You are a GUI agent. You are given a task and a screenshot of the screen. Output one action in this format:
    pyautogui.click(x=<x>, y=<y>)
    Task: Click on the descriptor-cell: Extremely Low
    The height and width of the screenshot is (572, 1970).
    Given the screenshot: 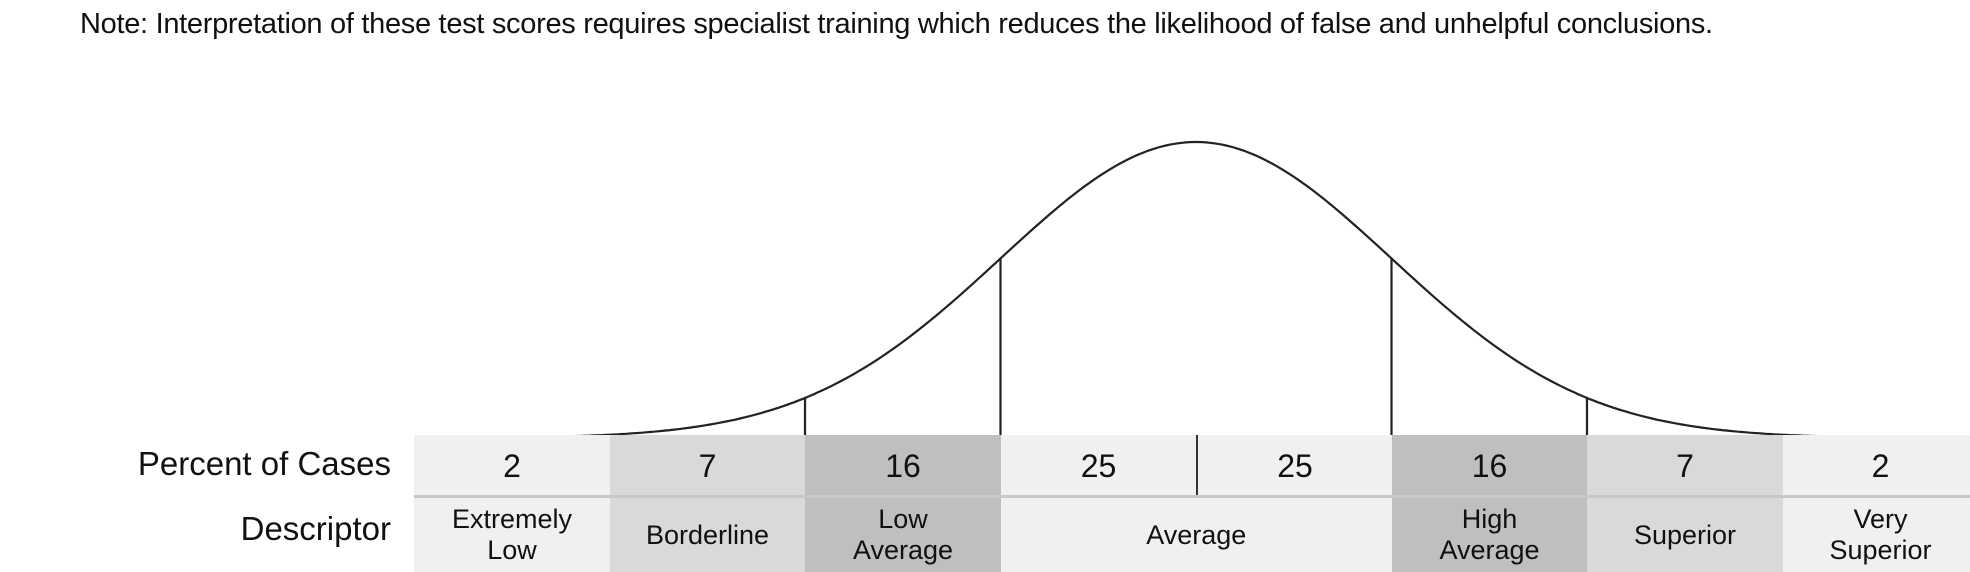 What is the action you would take?
    pyautogui.click(x=512, y=535)
    